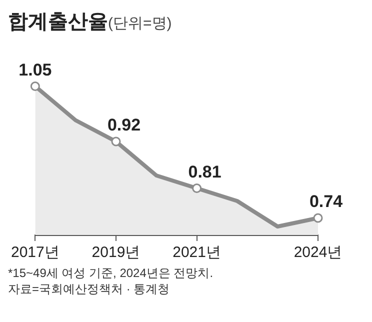 This screenshot has width=372, height=322. Describe the element at coordinates (205, 172) in the screenshot. I see `data-label: 0.81` at that location.